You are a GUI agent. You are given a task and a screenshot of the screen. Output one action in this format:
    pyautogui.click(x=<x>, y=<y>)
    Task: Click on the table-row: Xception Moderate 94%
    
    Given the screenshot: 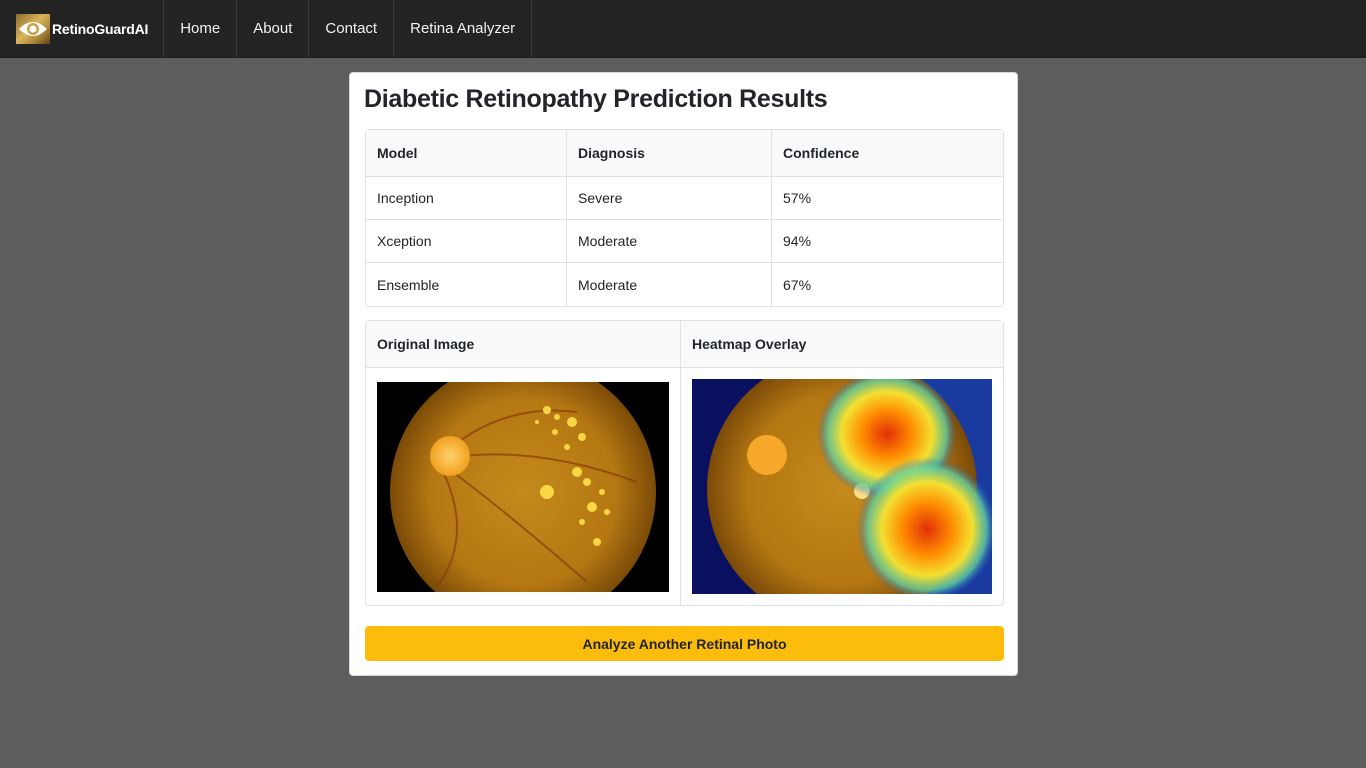 What is the action you would take?
    pyautogui.click(x=684, y=241)
    